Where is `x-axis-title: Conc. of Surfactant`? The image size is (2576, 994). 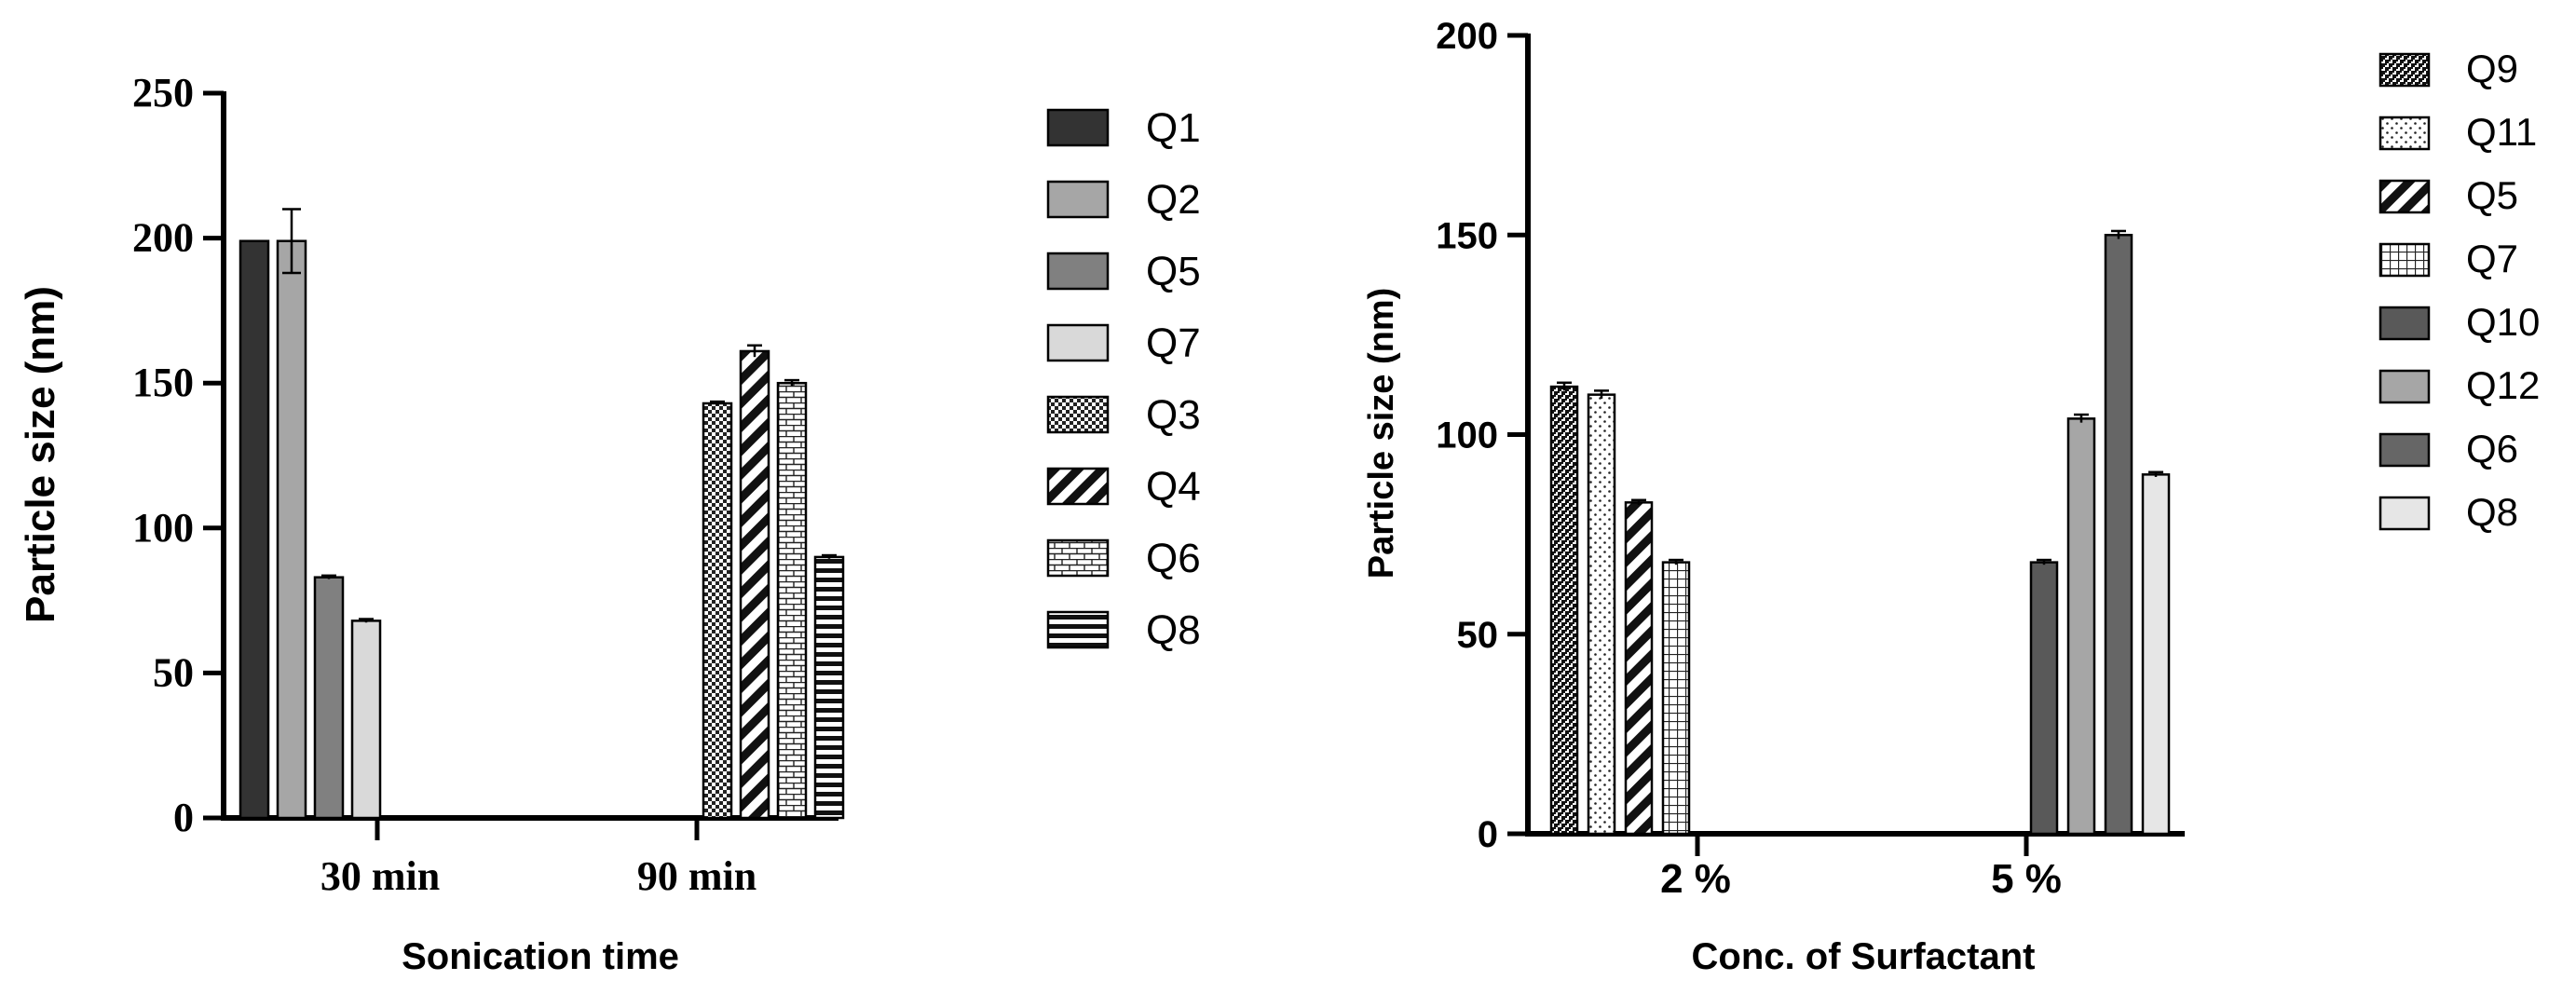 x-axis-title: Conc. of Surfactant is located at coordinates (1864, 956).